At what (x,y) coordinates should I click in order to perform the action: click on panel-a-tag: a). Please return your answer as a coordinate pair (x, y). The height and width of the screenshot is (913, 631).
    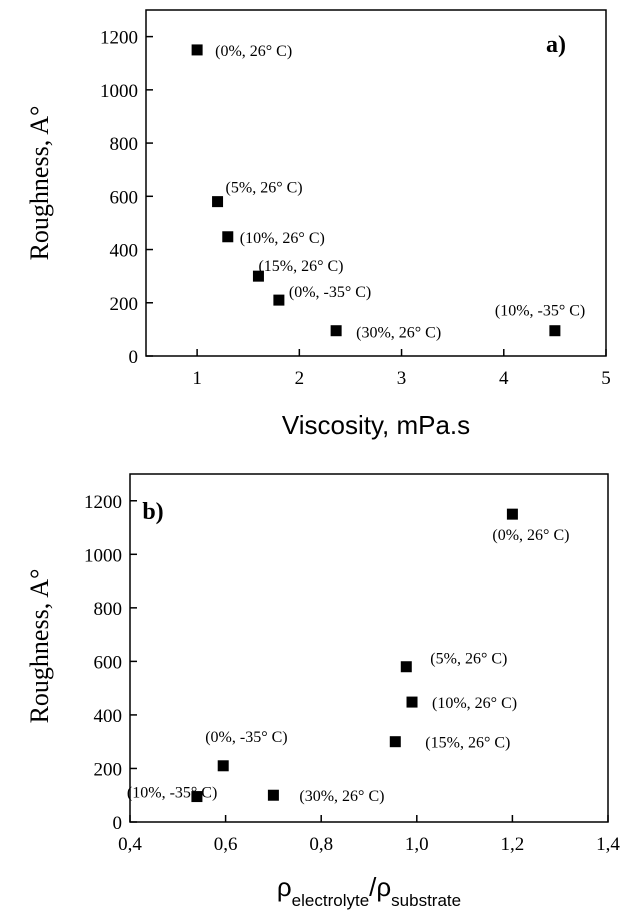
    Looking at the image, I should click on (556, 45).